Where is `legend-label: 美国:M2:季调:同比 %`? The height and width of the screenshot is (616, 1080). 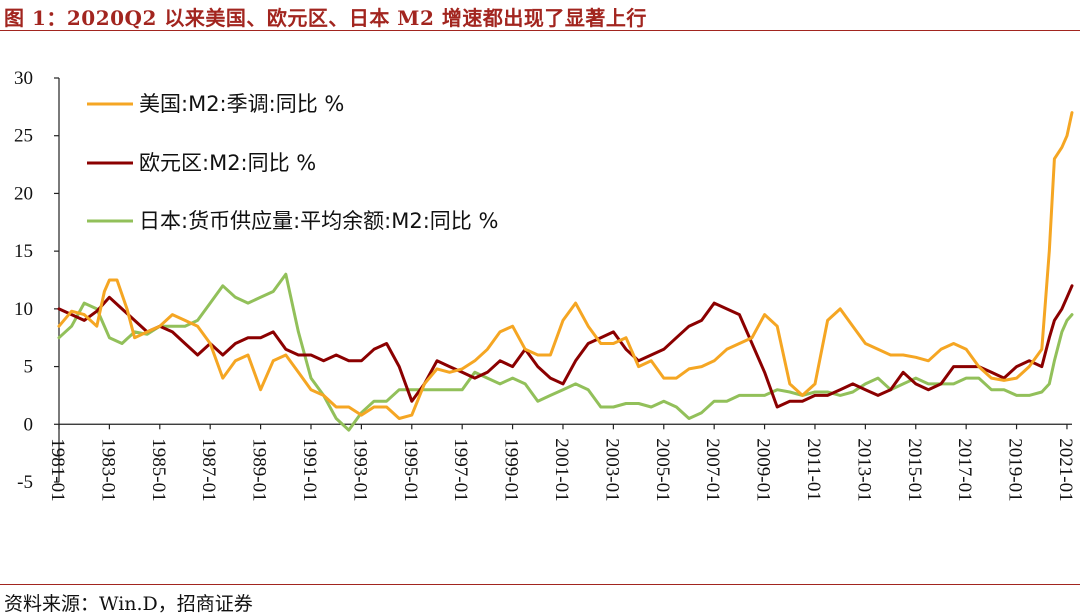
legend-label: 美国:M2:季调:同比 % is located at coordinates (241, 104).